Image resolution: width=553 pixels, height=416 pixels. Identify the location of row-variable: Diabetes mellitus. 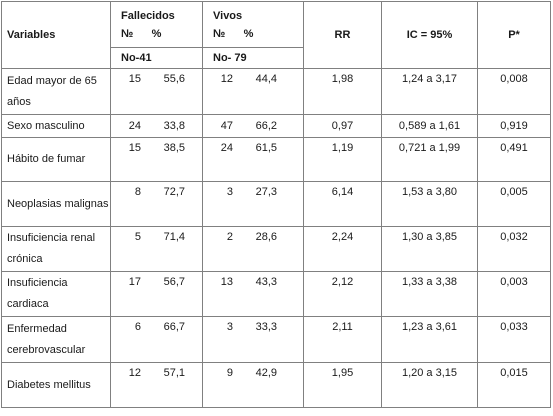
(56, 385).